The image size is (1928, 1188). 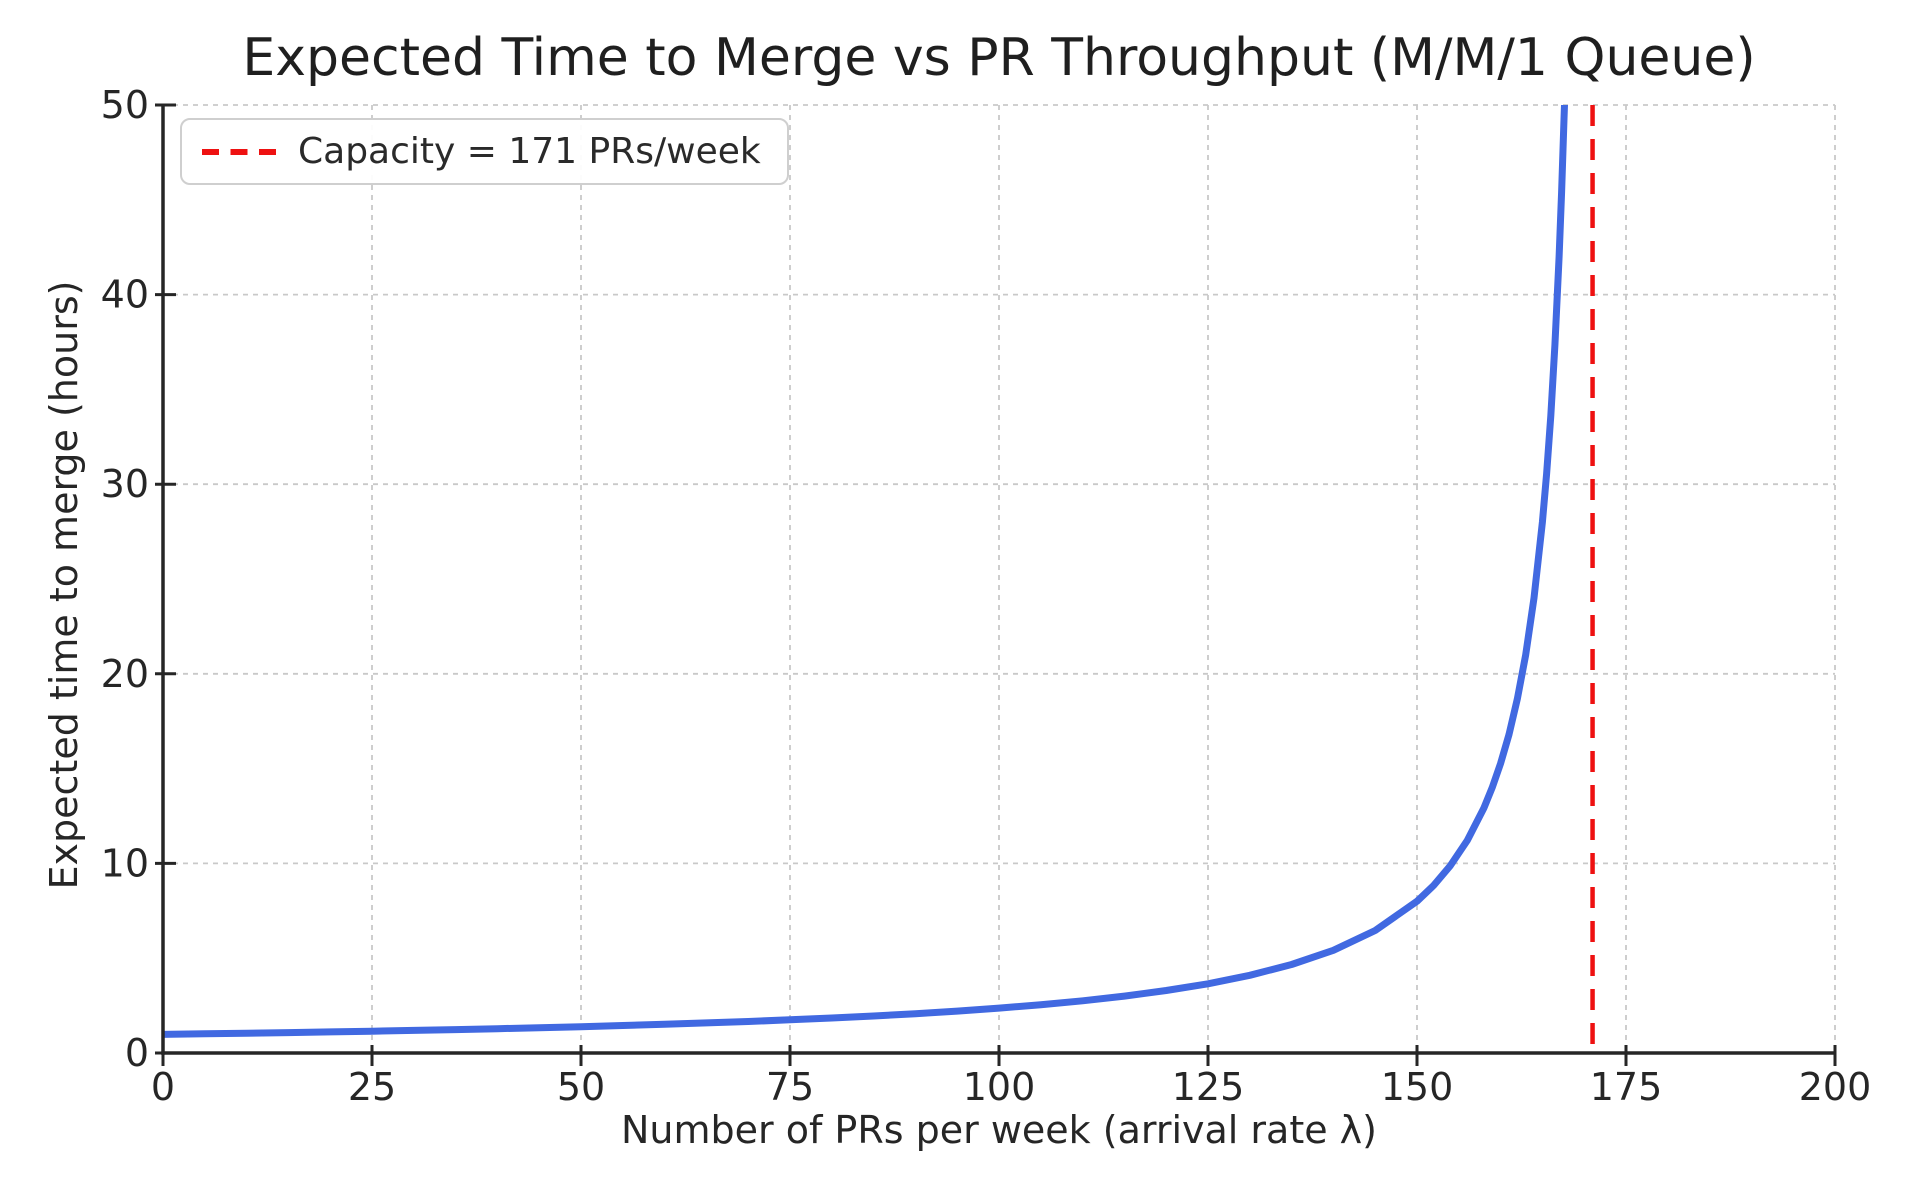 What do you see at coordinates (372, 1087) in the screenshot?
I see `x-tick-label: 25` at bounding box center [372, 1087].